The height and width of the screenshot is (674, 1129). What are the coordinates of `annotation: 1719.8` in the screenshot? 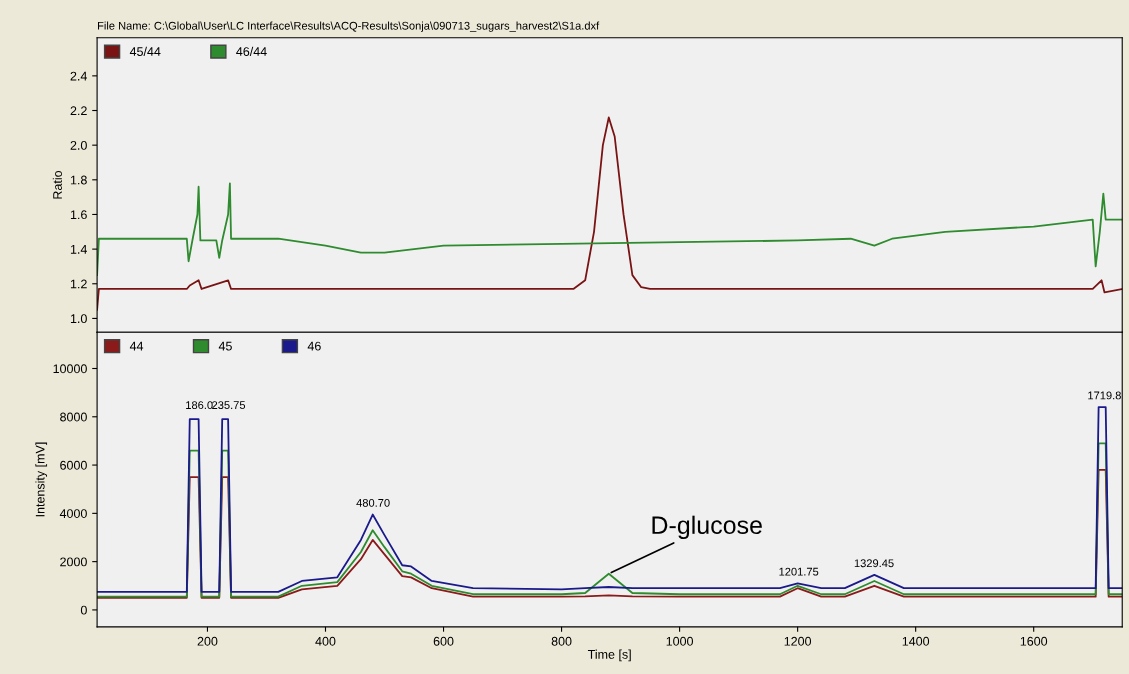 It's located at (1104, 395).